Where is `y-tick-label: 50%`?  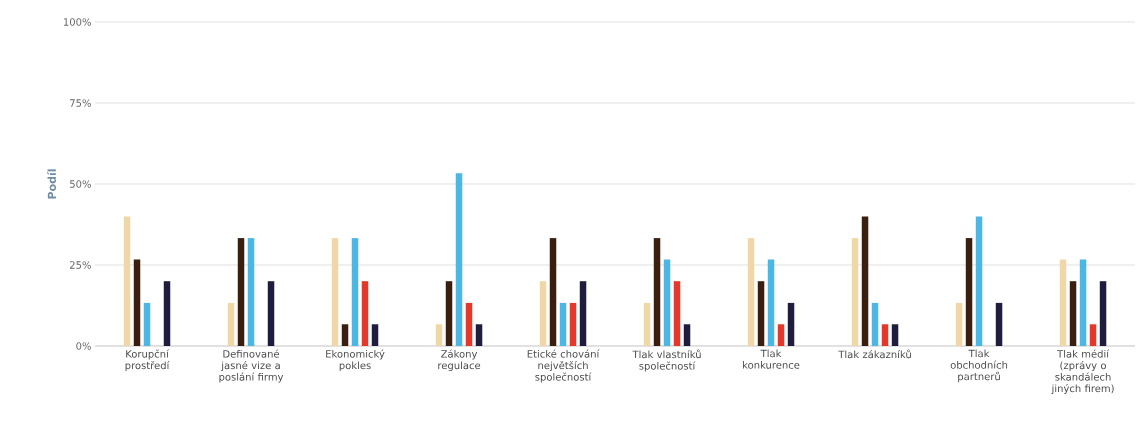
y-tick-label: 50% is located at coordinates (80, 184).